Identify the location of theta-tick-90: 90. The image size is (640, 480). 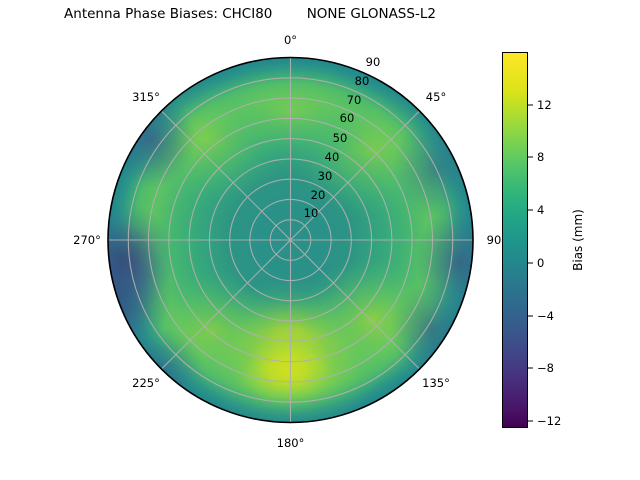
(494, 240).